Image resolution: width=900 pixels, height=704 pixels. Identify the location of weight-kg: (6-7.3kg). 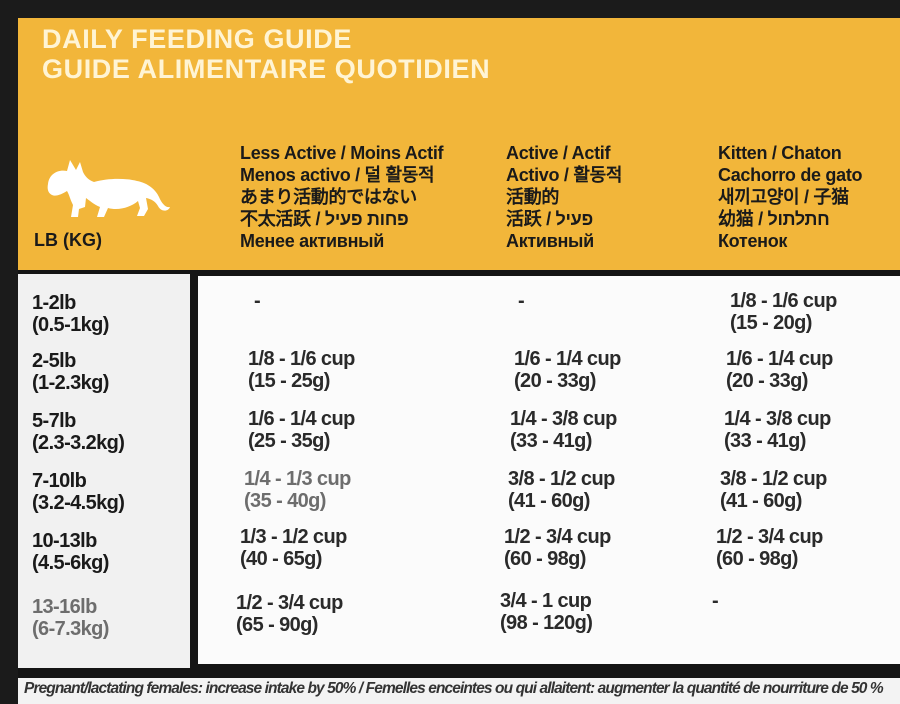
(70, 629).